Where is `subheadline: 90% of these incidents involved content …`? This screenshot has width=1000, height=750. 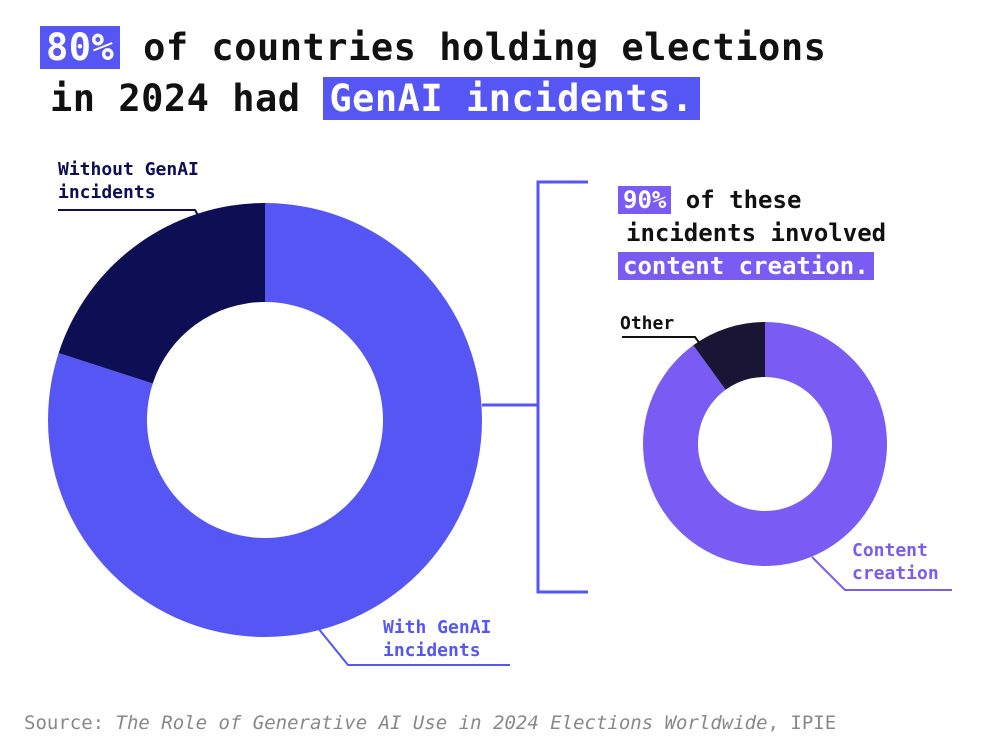 subheadline: 90% of these incidents involved content … is located at coordinates (752, 233).